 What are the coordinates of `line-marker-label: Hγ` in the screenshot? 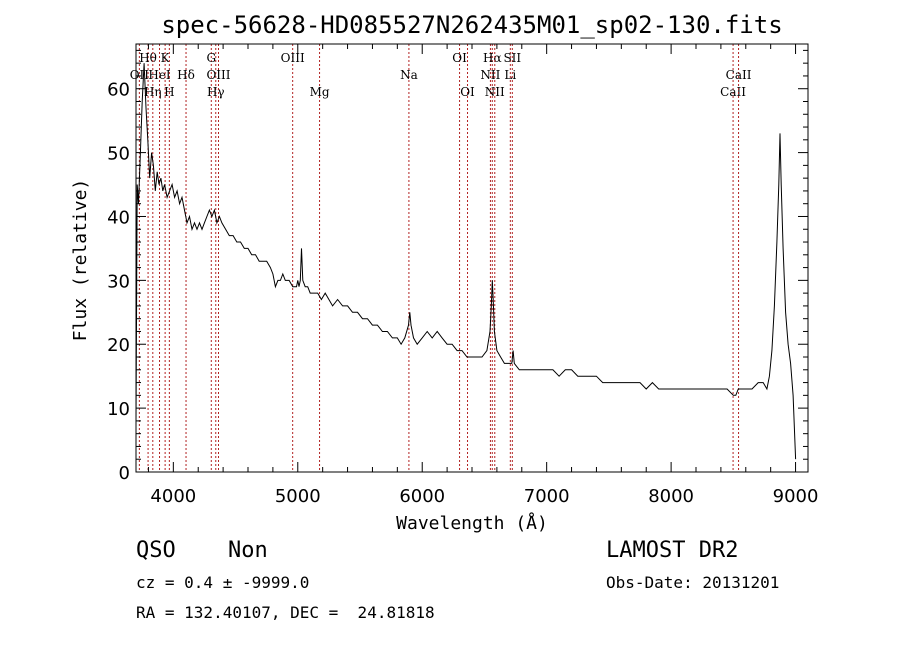 It's located at (216, 92).